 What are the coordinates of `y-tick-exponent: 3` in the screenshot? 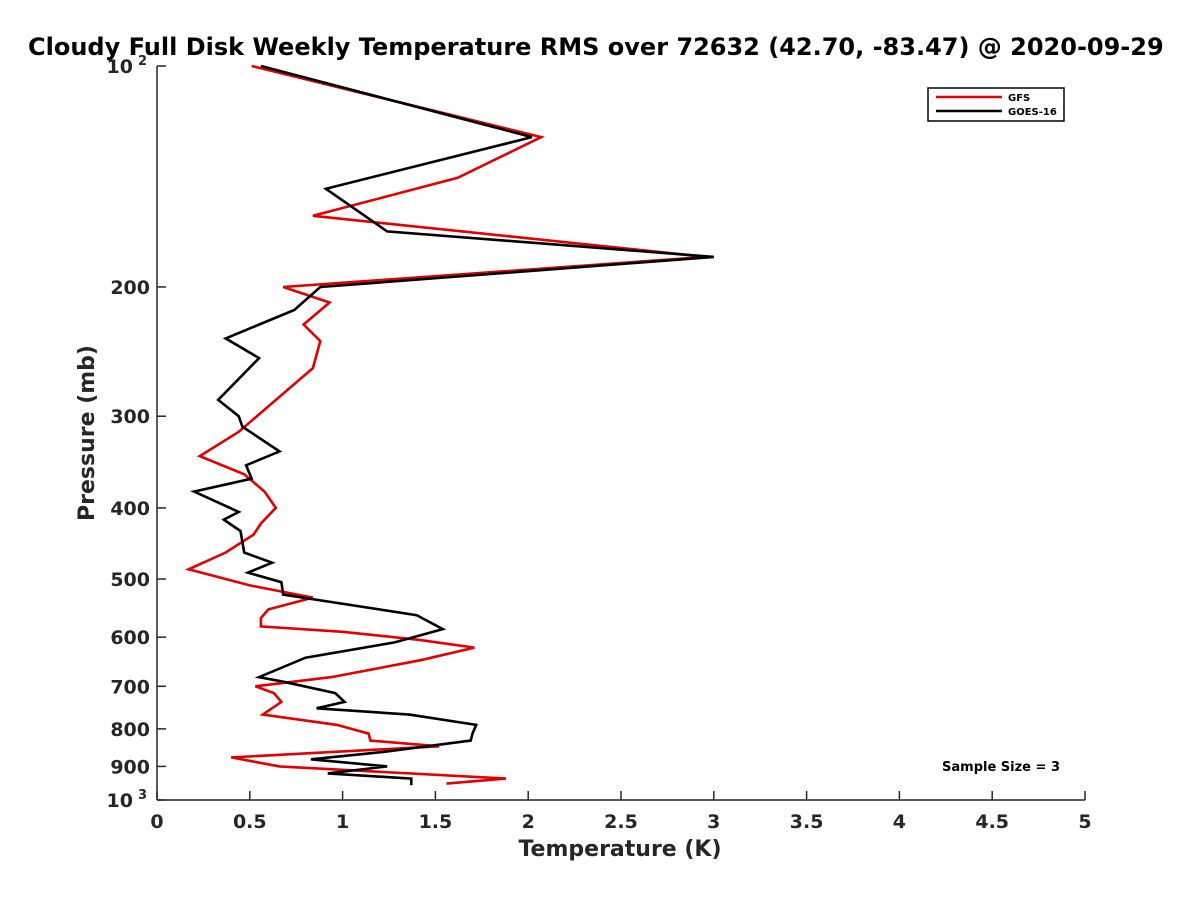 It's located at (142, 795).